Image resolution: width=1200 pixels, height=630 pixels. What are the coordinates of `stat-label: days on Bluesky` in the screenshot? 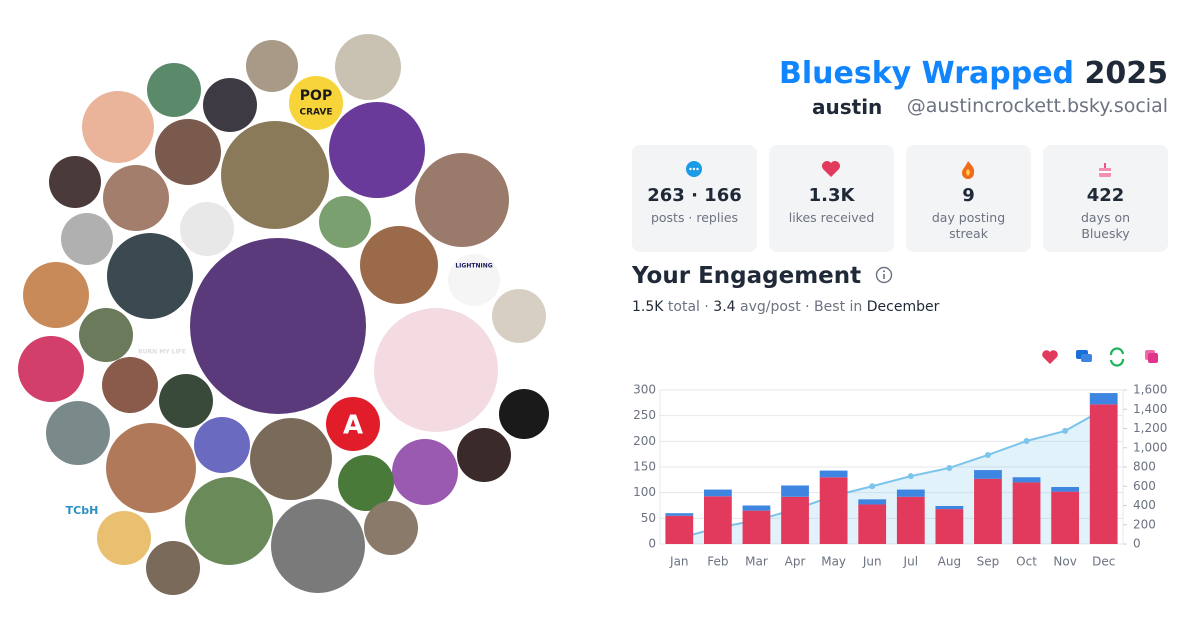 It's located at (1105, 225).